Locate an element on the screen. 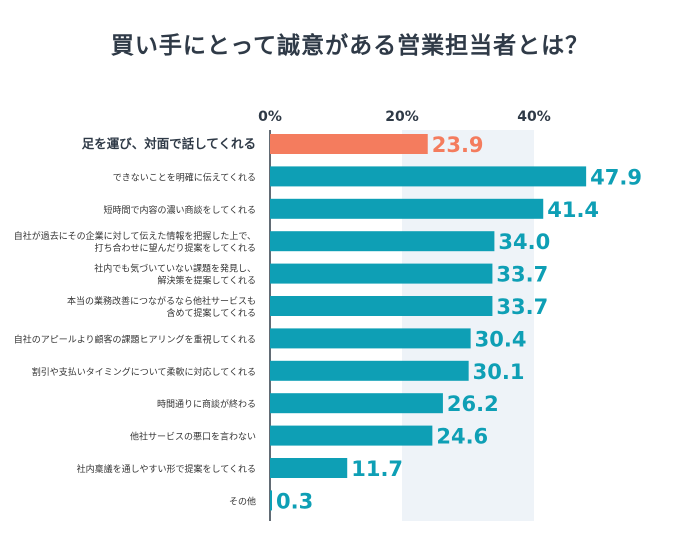 The image size is (700, 539). category-label: 自社のアピールより顧客の課題ヒアリングを重視してくれる is located at coordinates (135, 339).